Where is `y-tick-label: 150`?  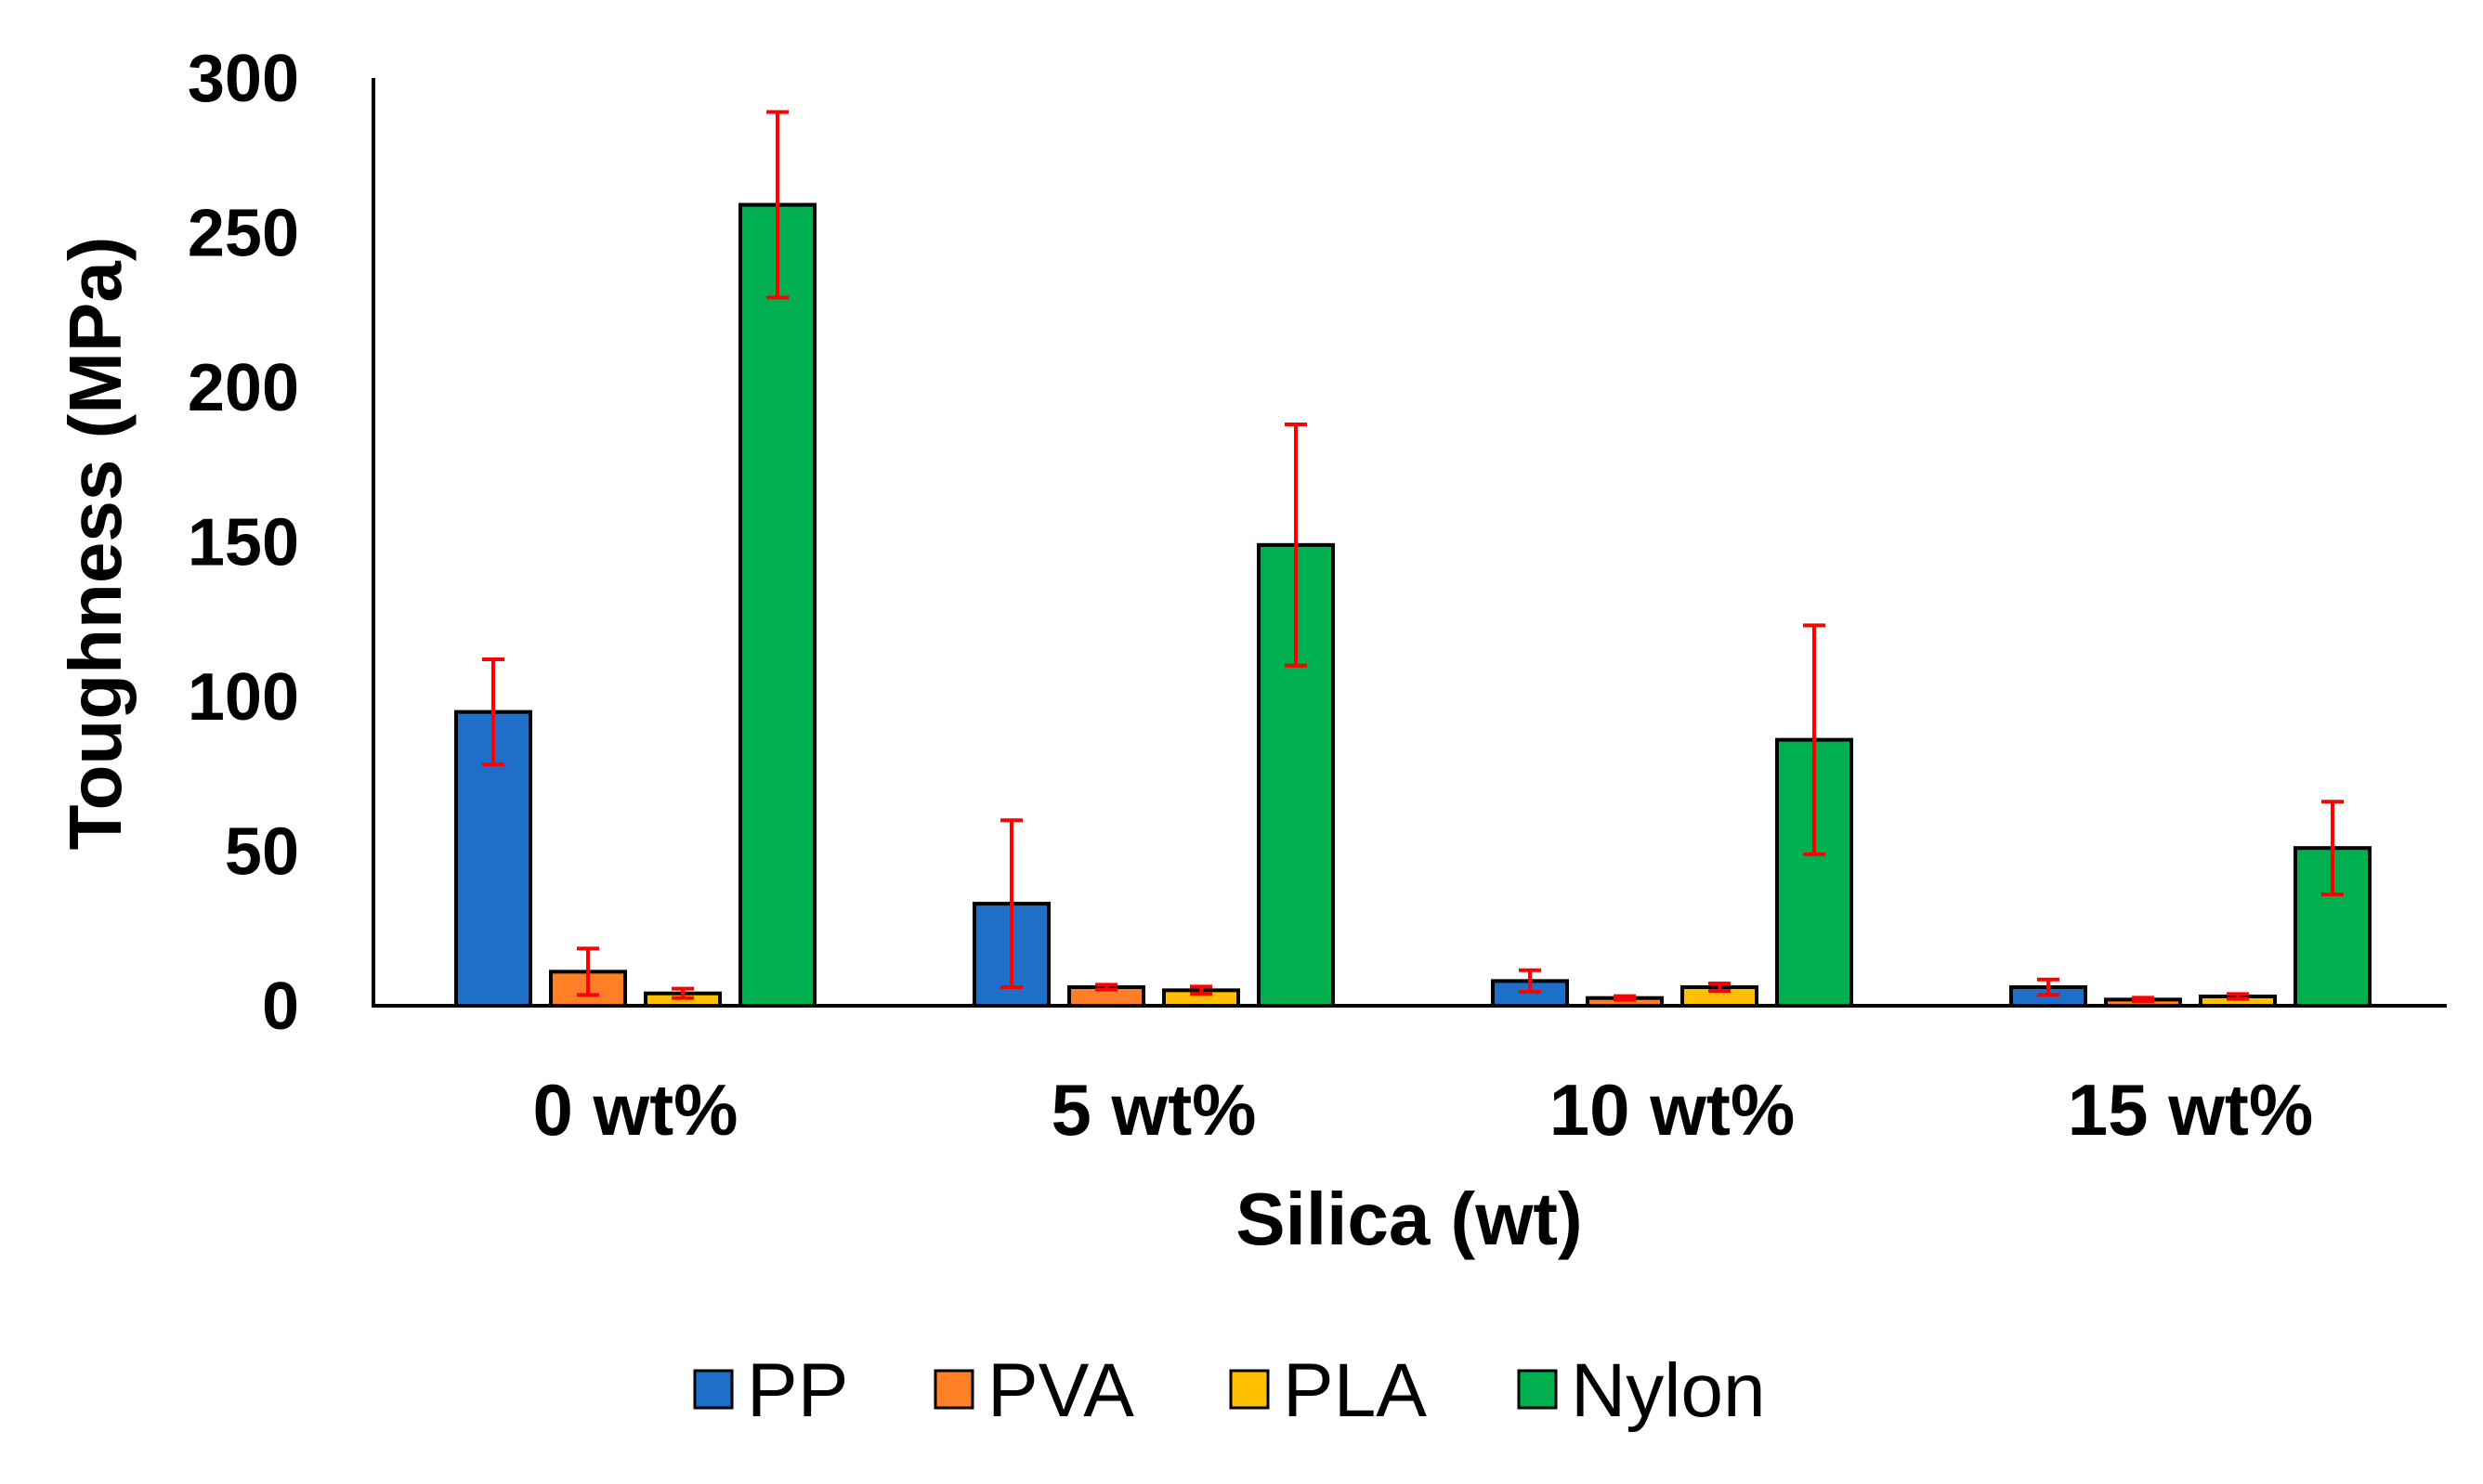
y-tick-label: 150 is located at coordinates (243, 543).